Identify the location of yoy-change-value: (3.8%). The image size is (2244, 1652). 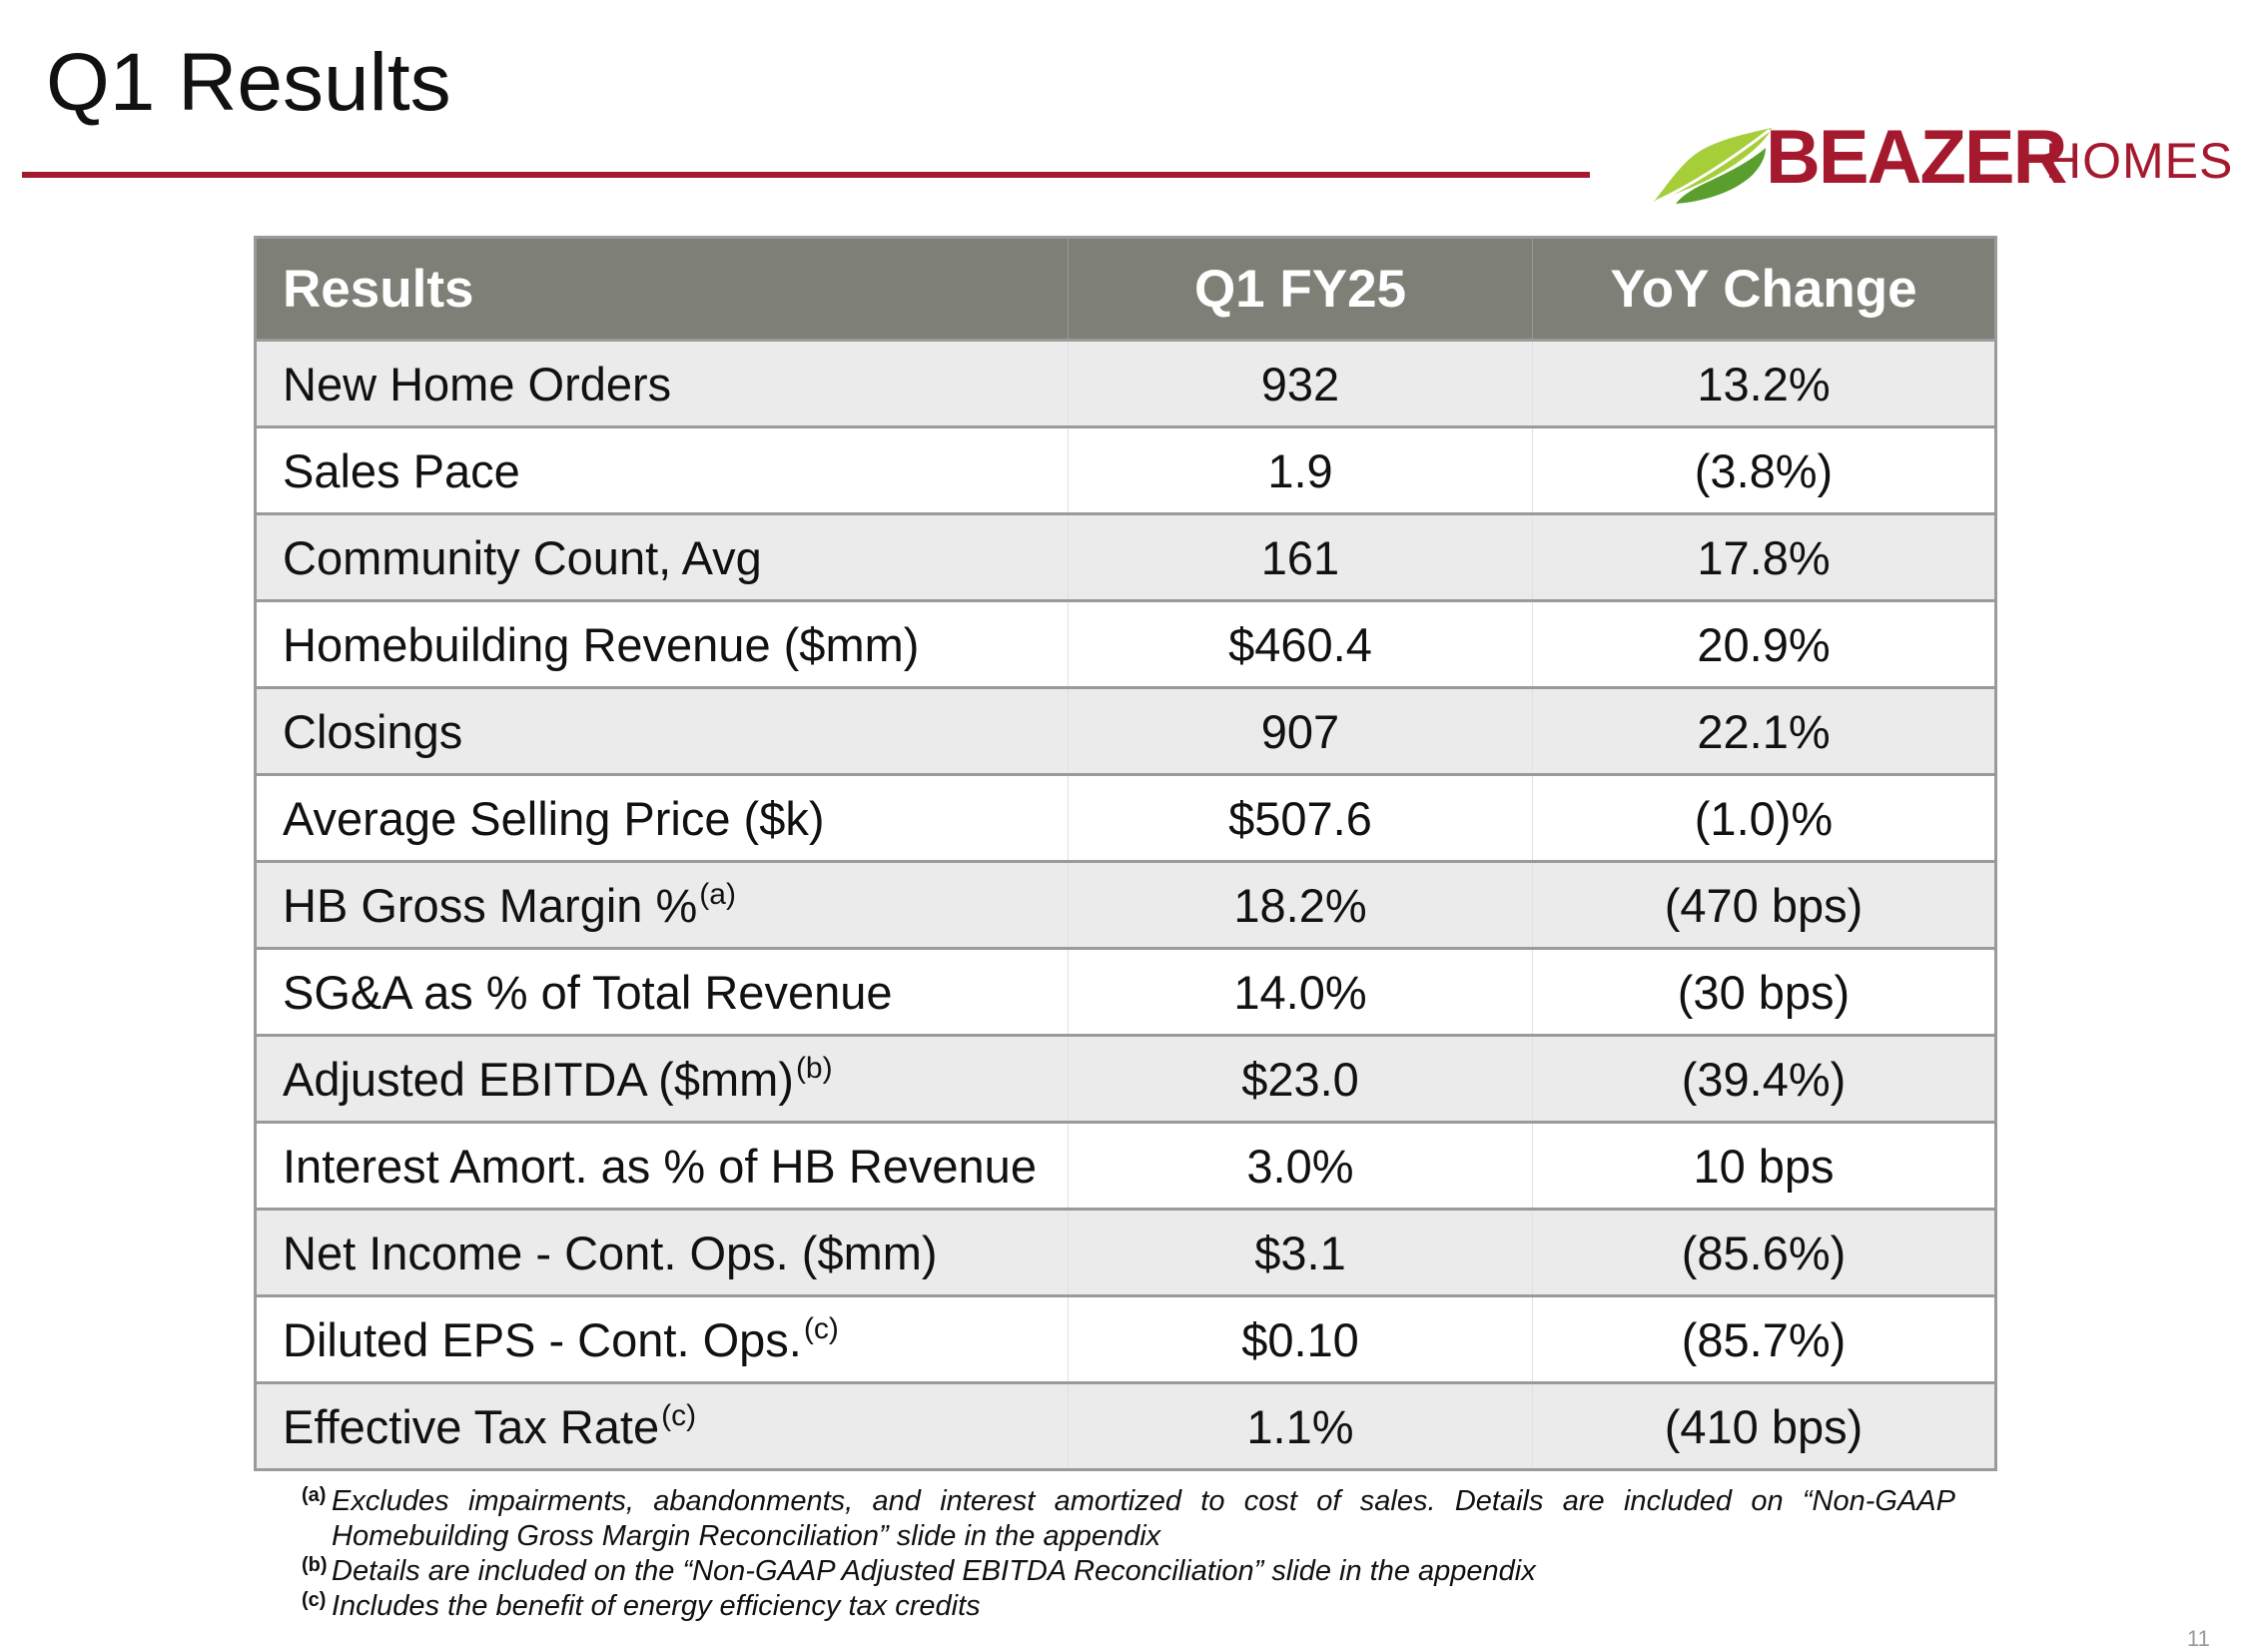
(1764, 469).